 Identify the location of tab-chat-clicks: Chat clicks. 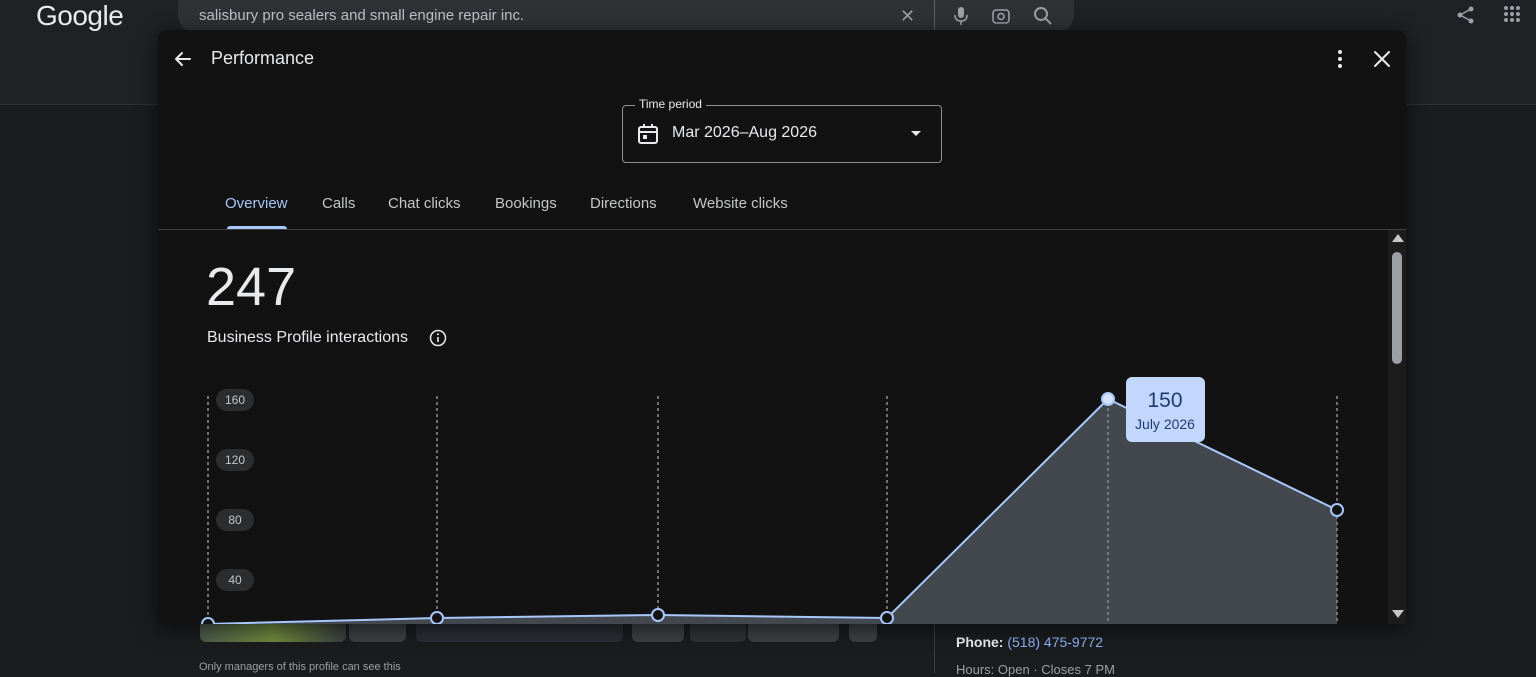
(424, 203).